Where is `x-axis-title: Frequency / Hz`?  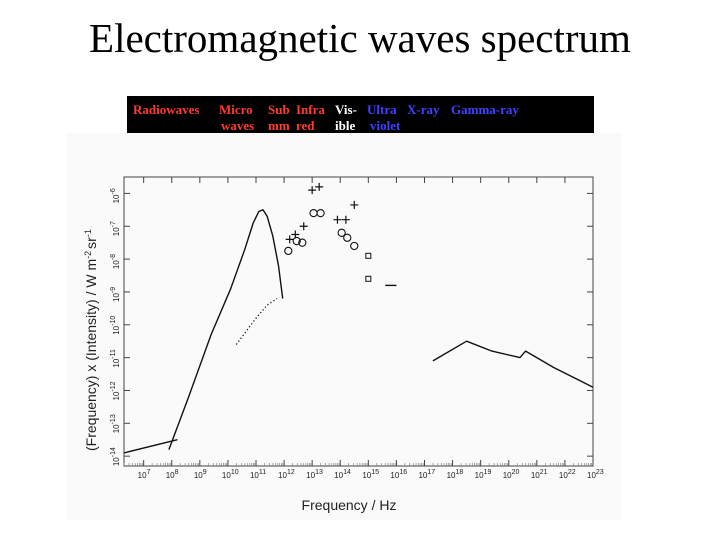
x-axis-title: Frequency / Hz is located at coordinates (349, 505).